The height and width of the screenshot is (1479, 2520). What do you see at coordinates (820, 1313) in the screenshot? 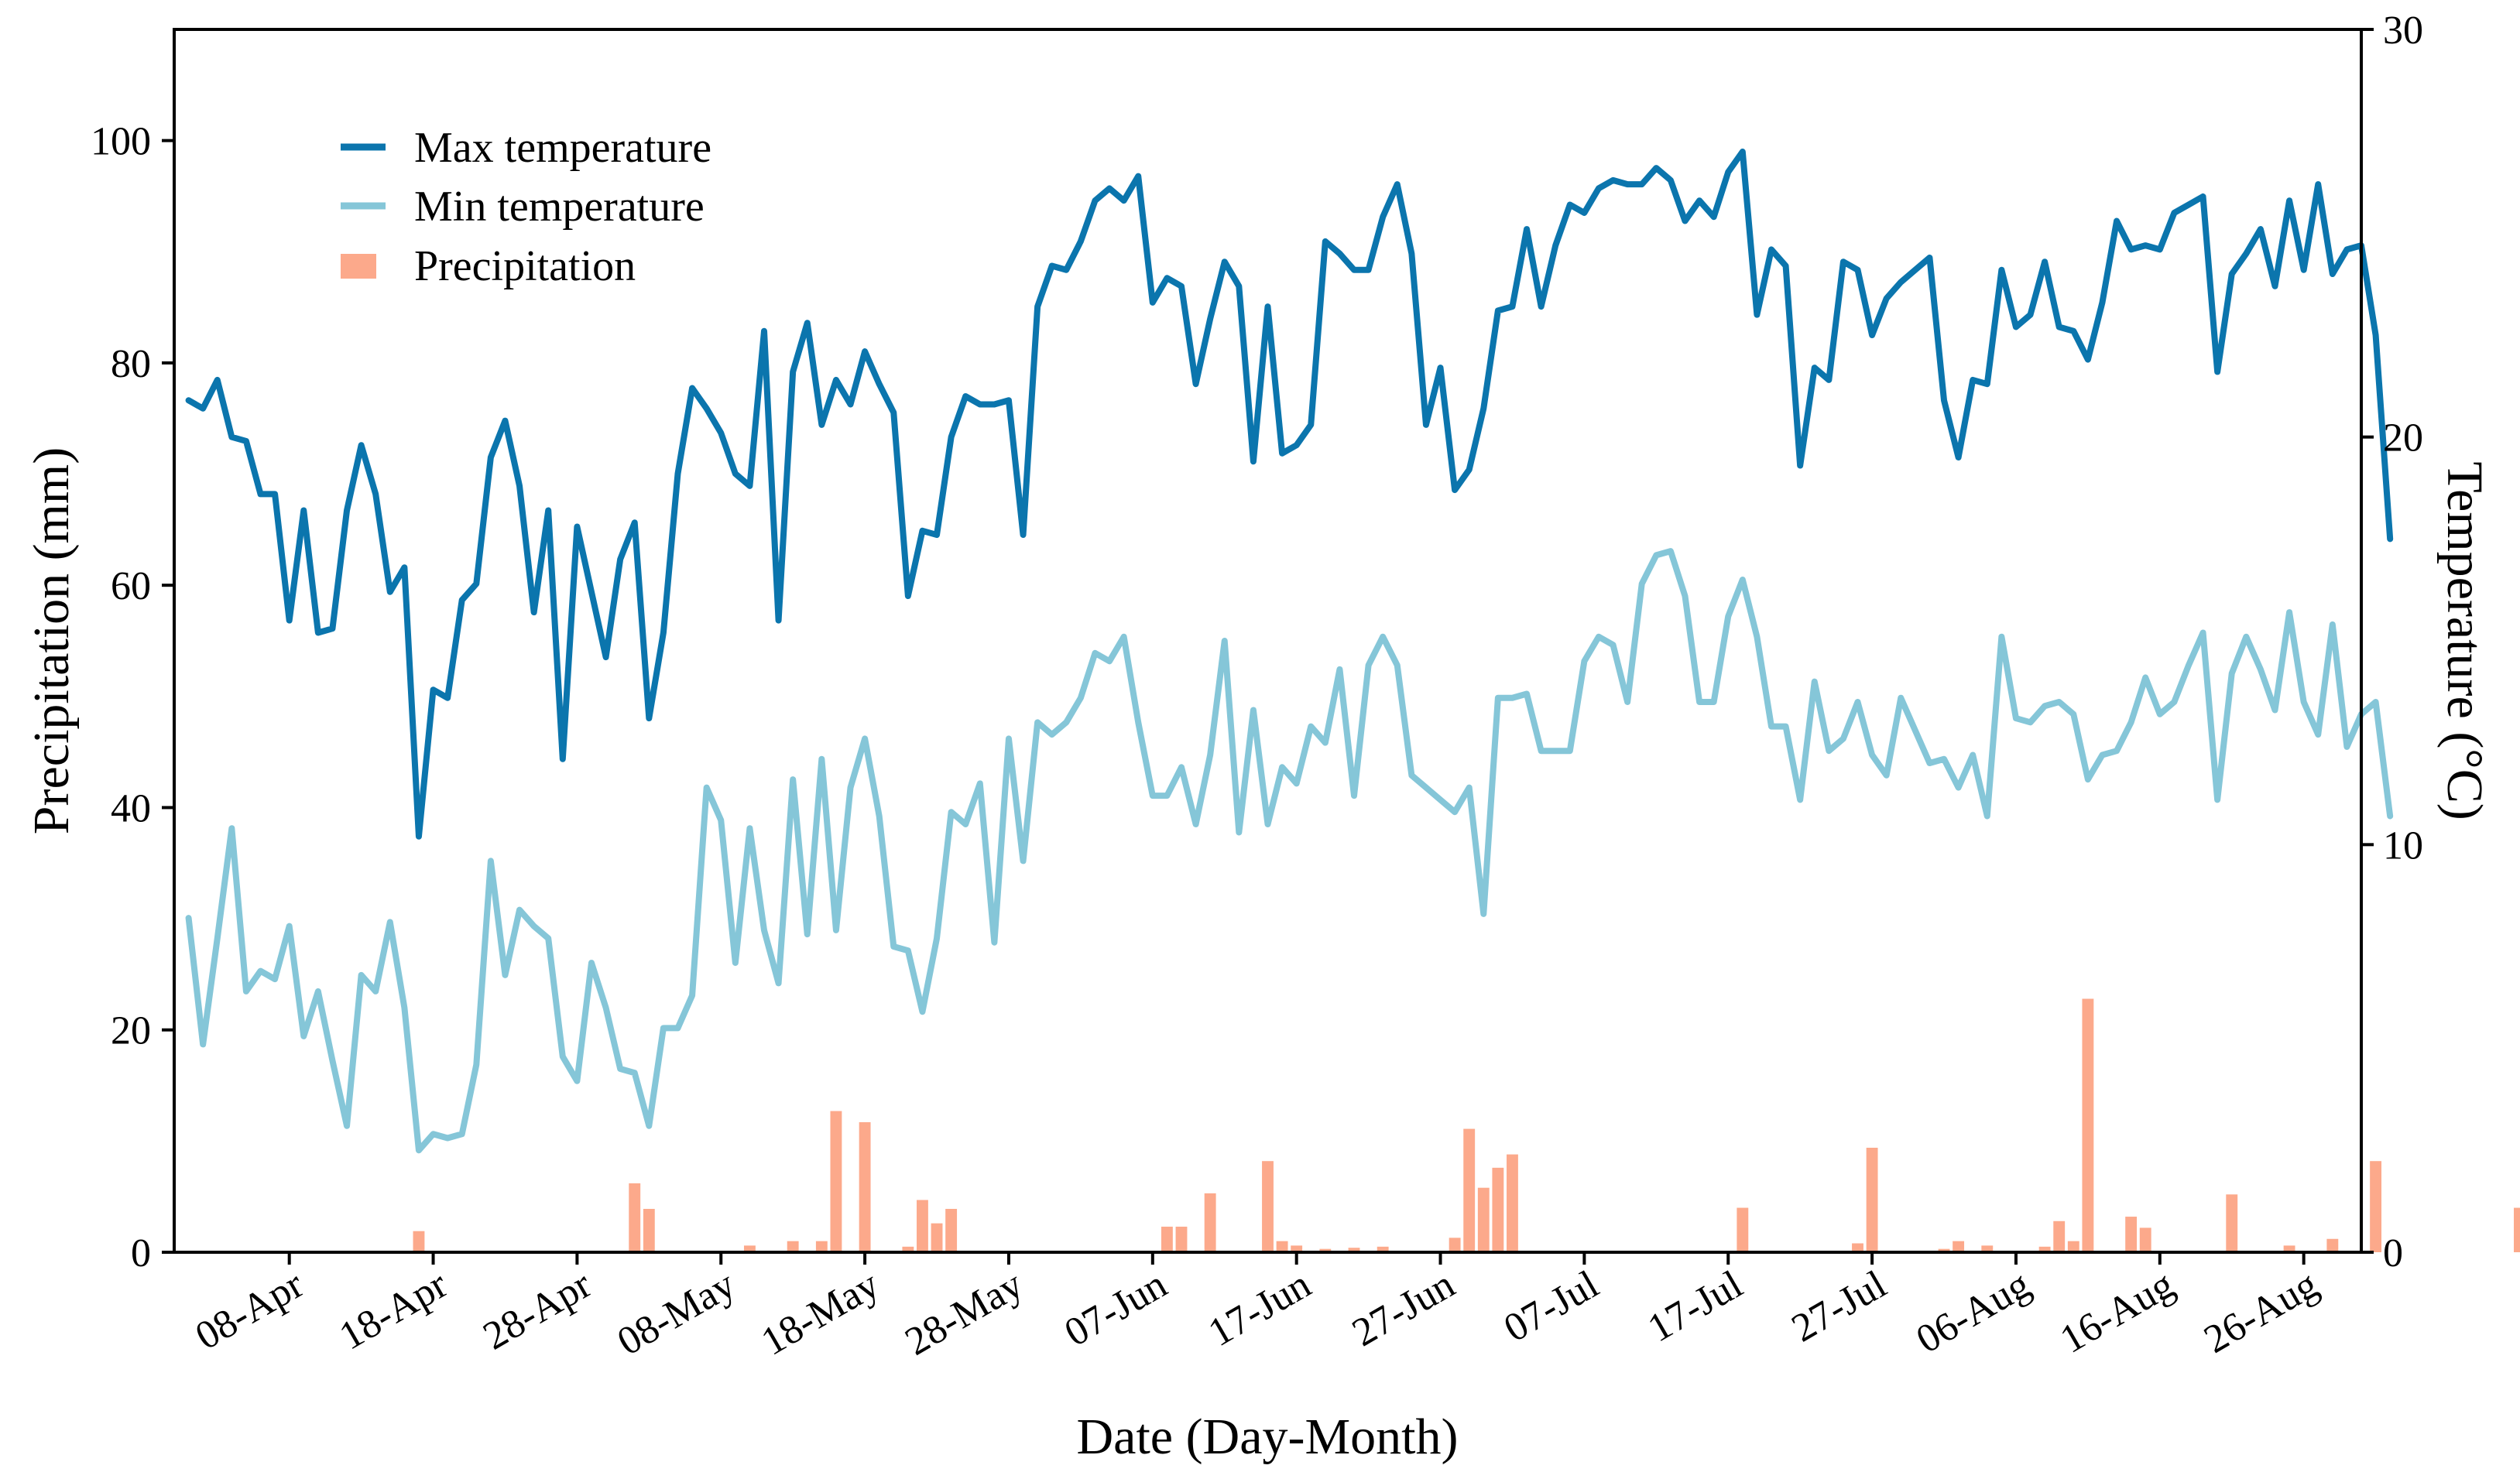
I see `x-tick-label: 18-May` at bounding box center [820, 1313].